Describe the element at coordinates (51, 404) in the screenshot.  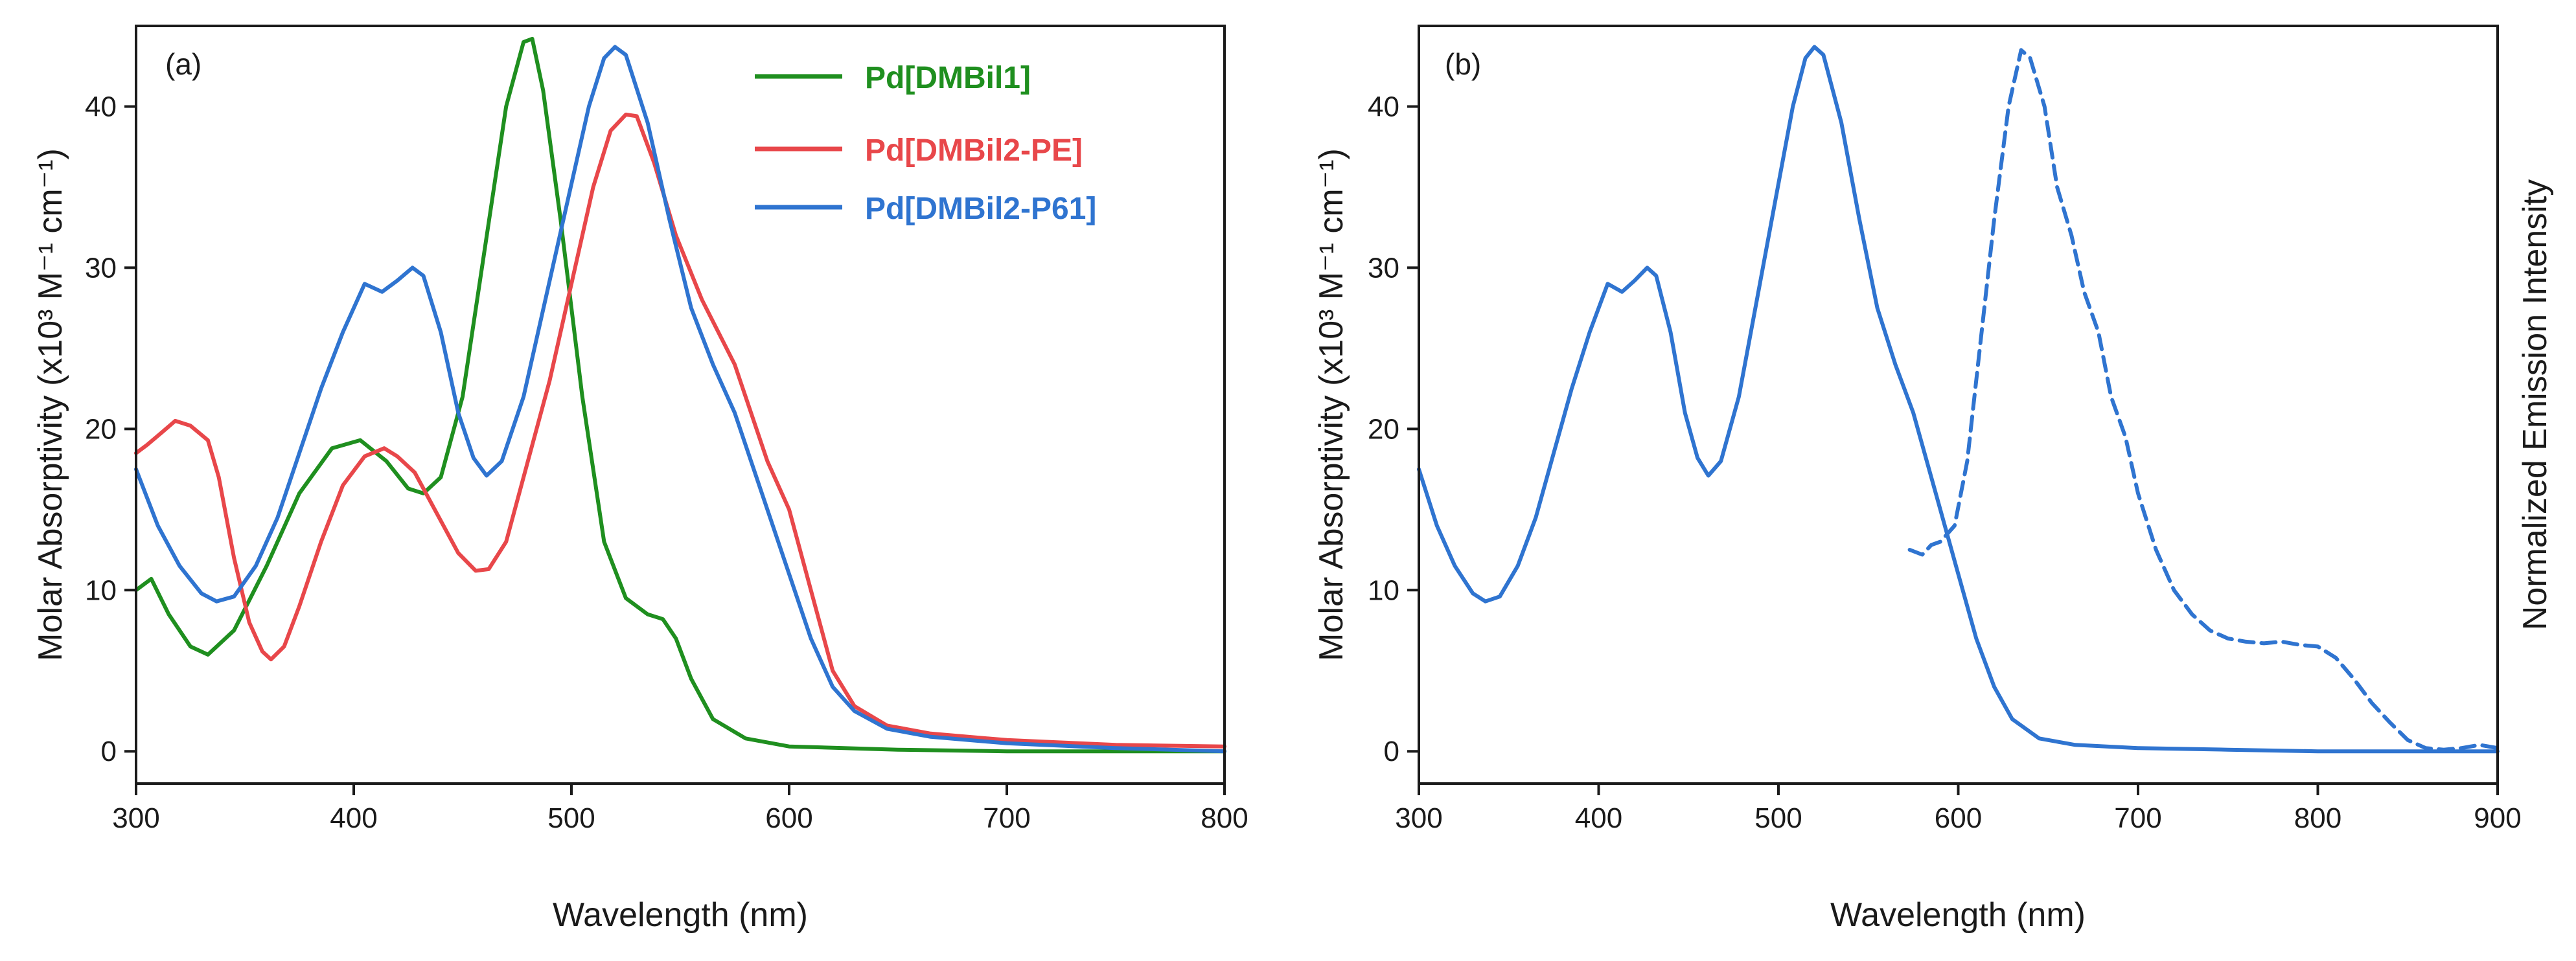
I see `panel-a-y-axis-title: Molar Absorptivity (x10³ M⁻¹ cm⁻¹)` at that location.